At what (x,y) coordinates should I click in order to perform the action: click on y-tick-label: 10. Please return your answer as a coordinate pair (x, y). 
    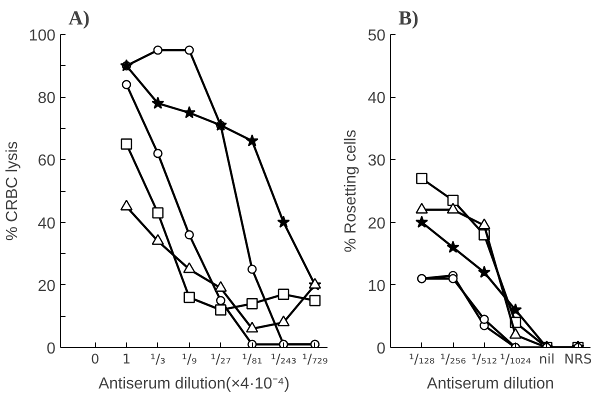
    Looking at the image, I should click on (377, 286).